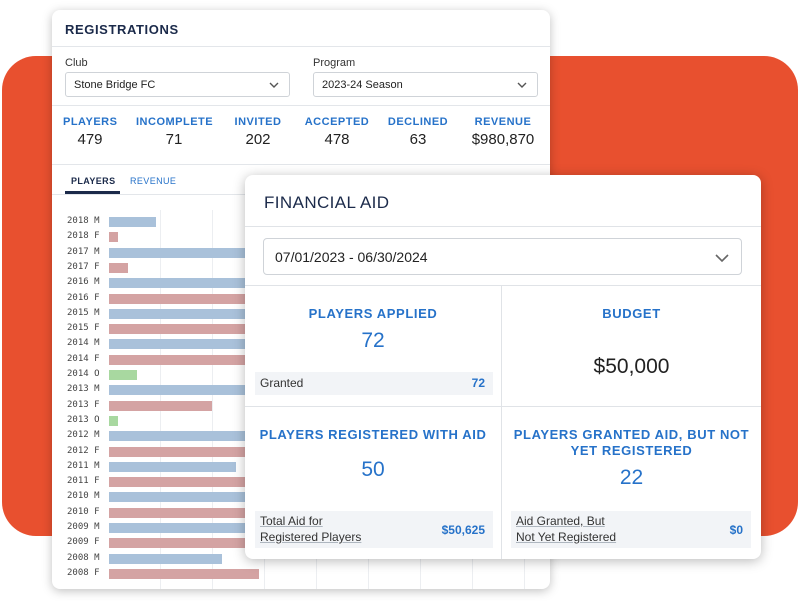 This screenshot has width=800, height=601. Describe the element at coordinates (373, 313) in the screenshot. I see `players-applied-label: PLAYERS APPLIED` at that location.